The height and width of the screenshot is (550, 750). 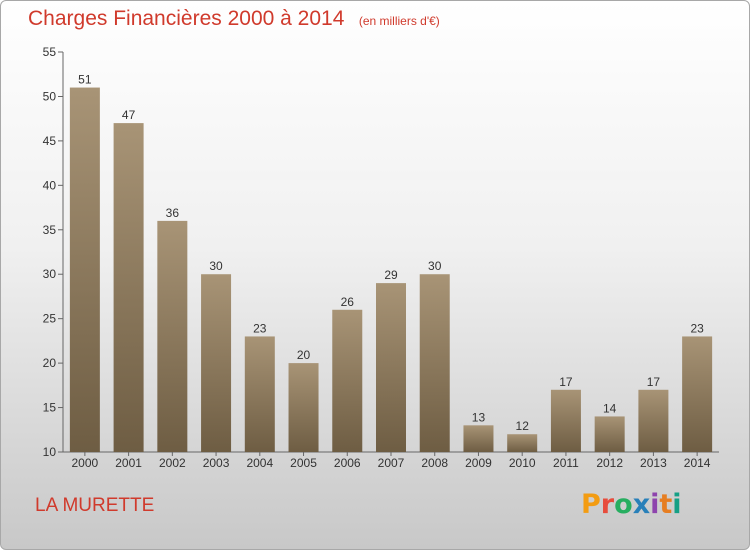 I want to click on commune-name: LA MURETTE, so click(x=95, y=505).